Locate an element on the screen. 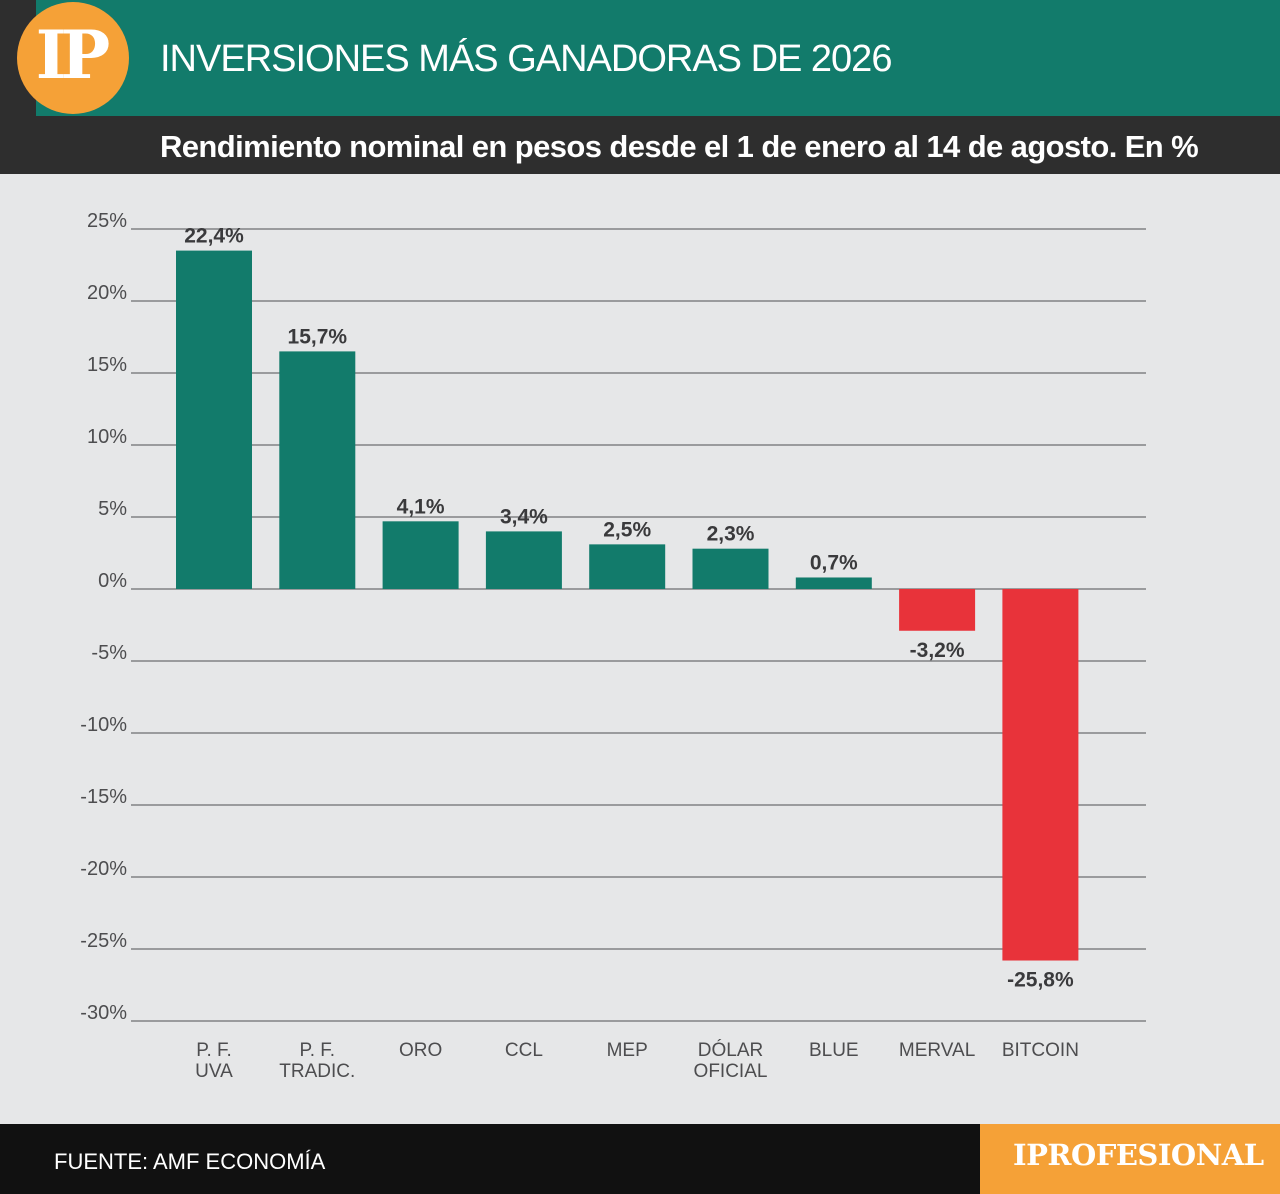 The width and height of the screenshot is (1280, 1194). ip-logo-text: IP is located at coordinates (72, 55).